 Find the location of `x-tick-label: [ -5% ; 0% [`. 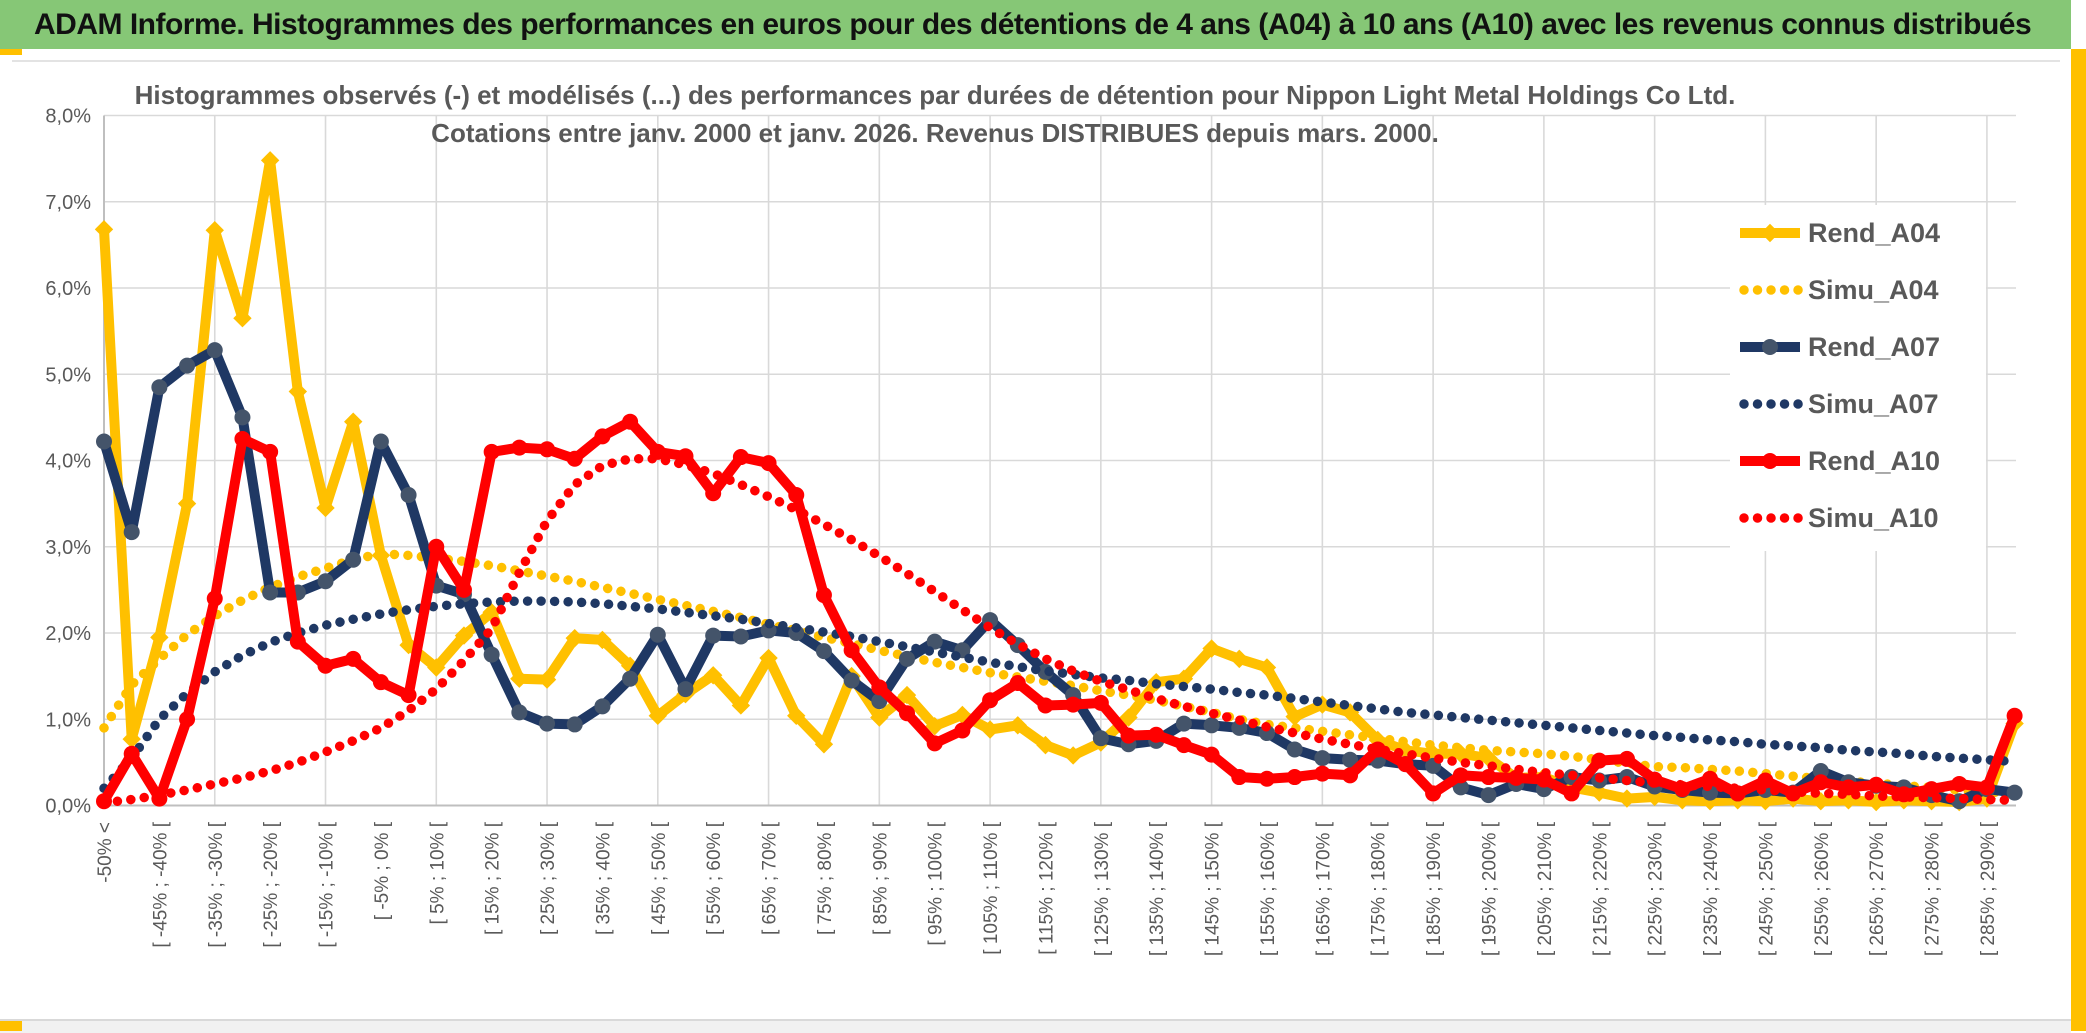

x-tick-label: [ -5% ; 0% [ is located at coordinates (382, 870).